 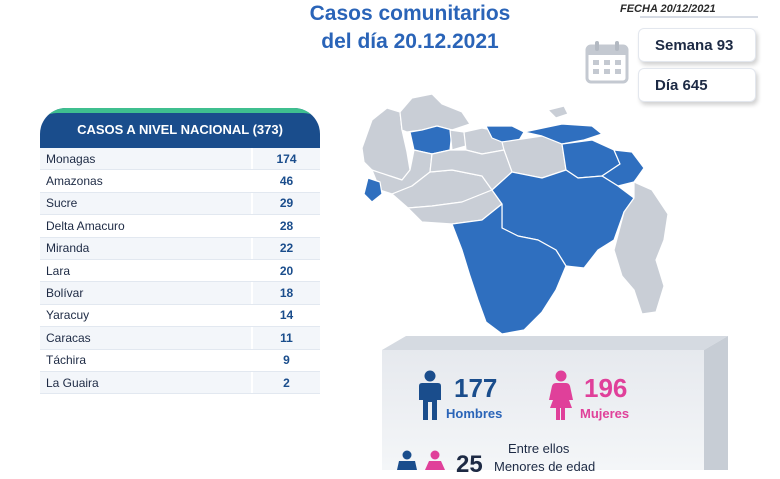 What do you see at coordinates (286, 158) in the screenshot?
I see `state-case-count: 174` at bounding box center [286, 158].